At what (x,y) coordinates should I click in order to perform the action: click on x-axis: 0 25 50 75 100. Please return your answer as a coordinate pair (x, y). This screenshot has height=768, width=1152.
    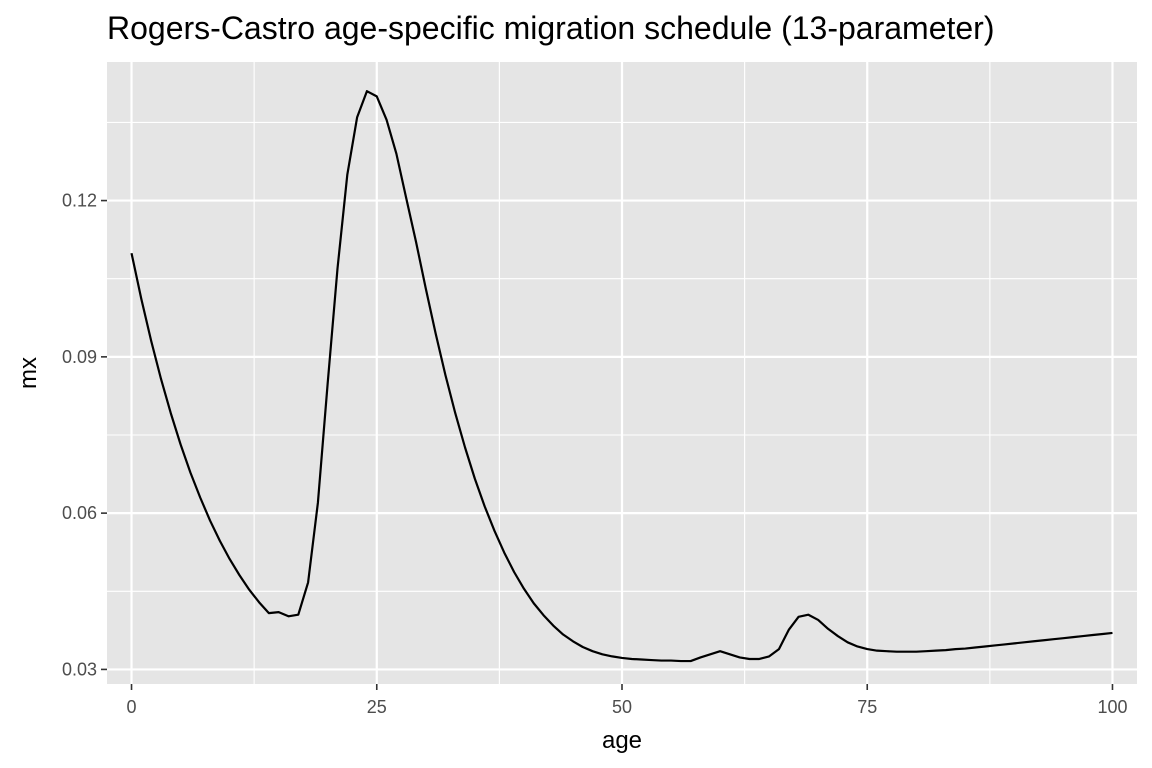
    Looking at the image, I should click on (627, 700).